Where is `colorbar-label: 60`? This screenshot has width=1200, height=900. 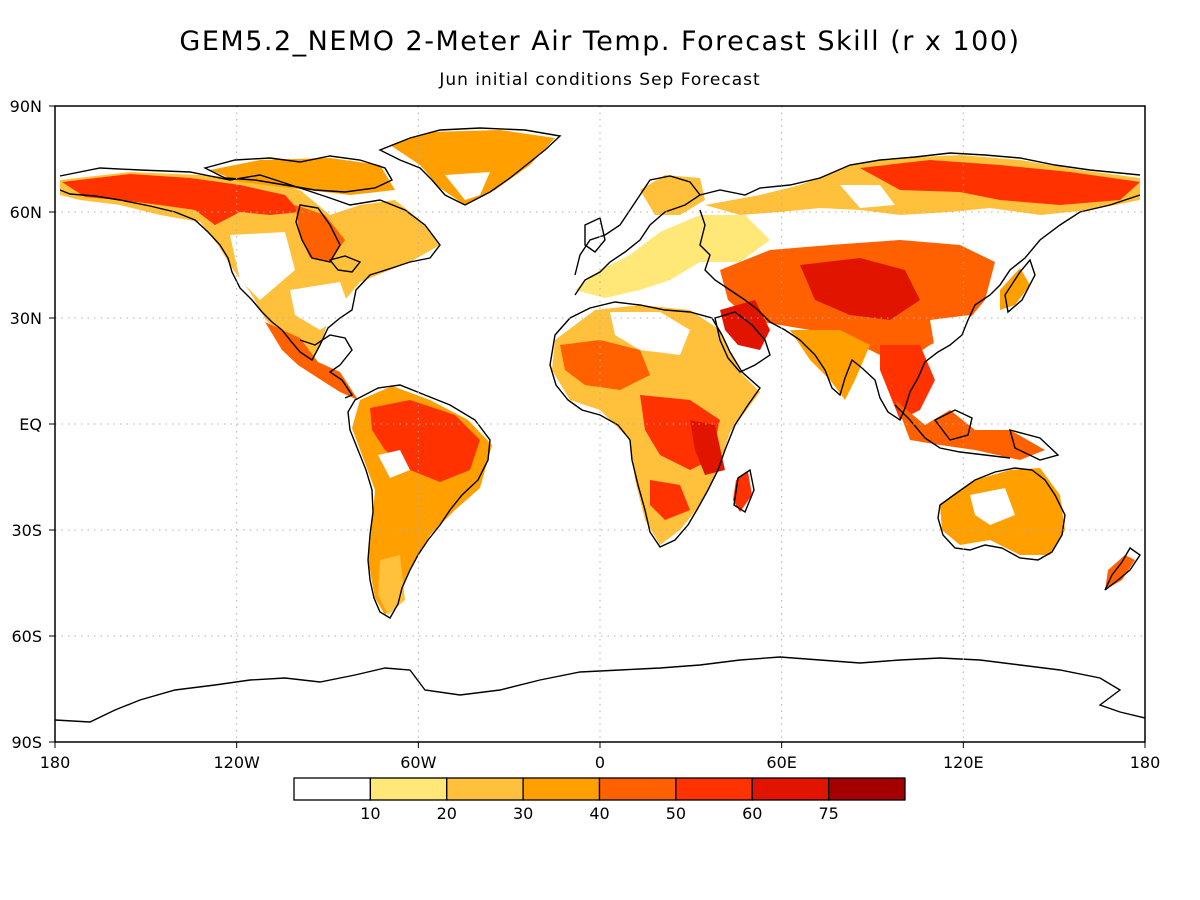 colorbar-label: 60 is located at coordinates (752, 813).